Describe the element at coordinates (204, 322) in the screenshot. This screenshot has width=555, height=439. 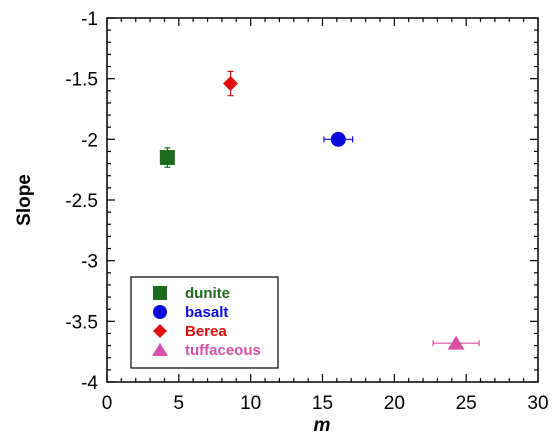
I see `legend: dunite basalt Berea tuffaceous` at that location.